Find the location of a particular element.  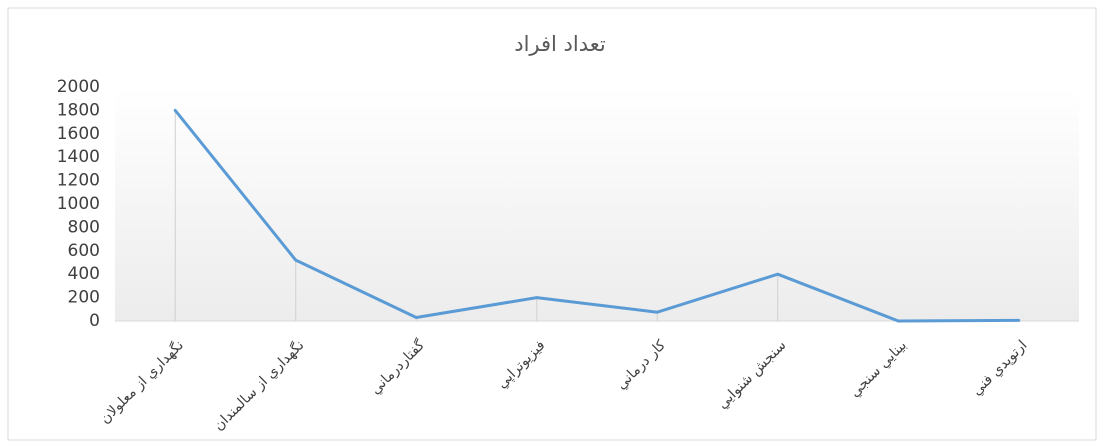

y-tick-label: 1400 is located at coordinates (78, 157).